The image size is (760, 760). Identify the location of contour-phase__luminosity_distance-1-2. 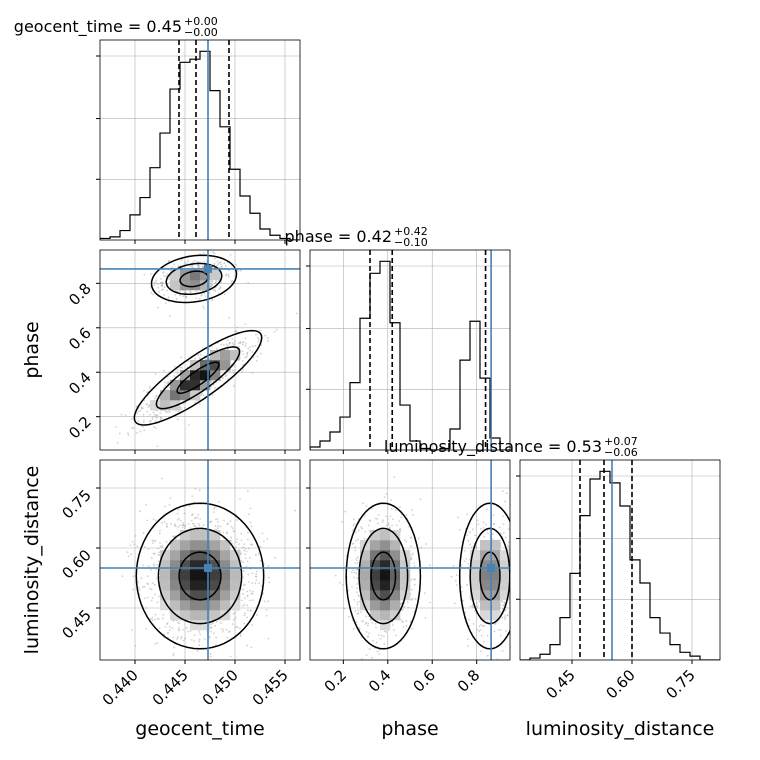
(484, 576).